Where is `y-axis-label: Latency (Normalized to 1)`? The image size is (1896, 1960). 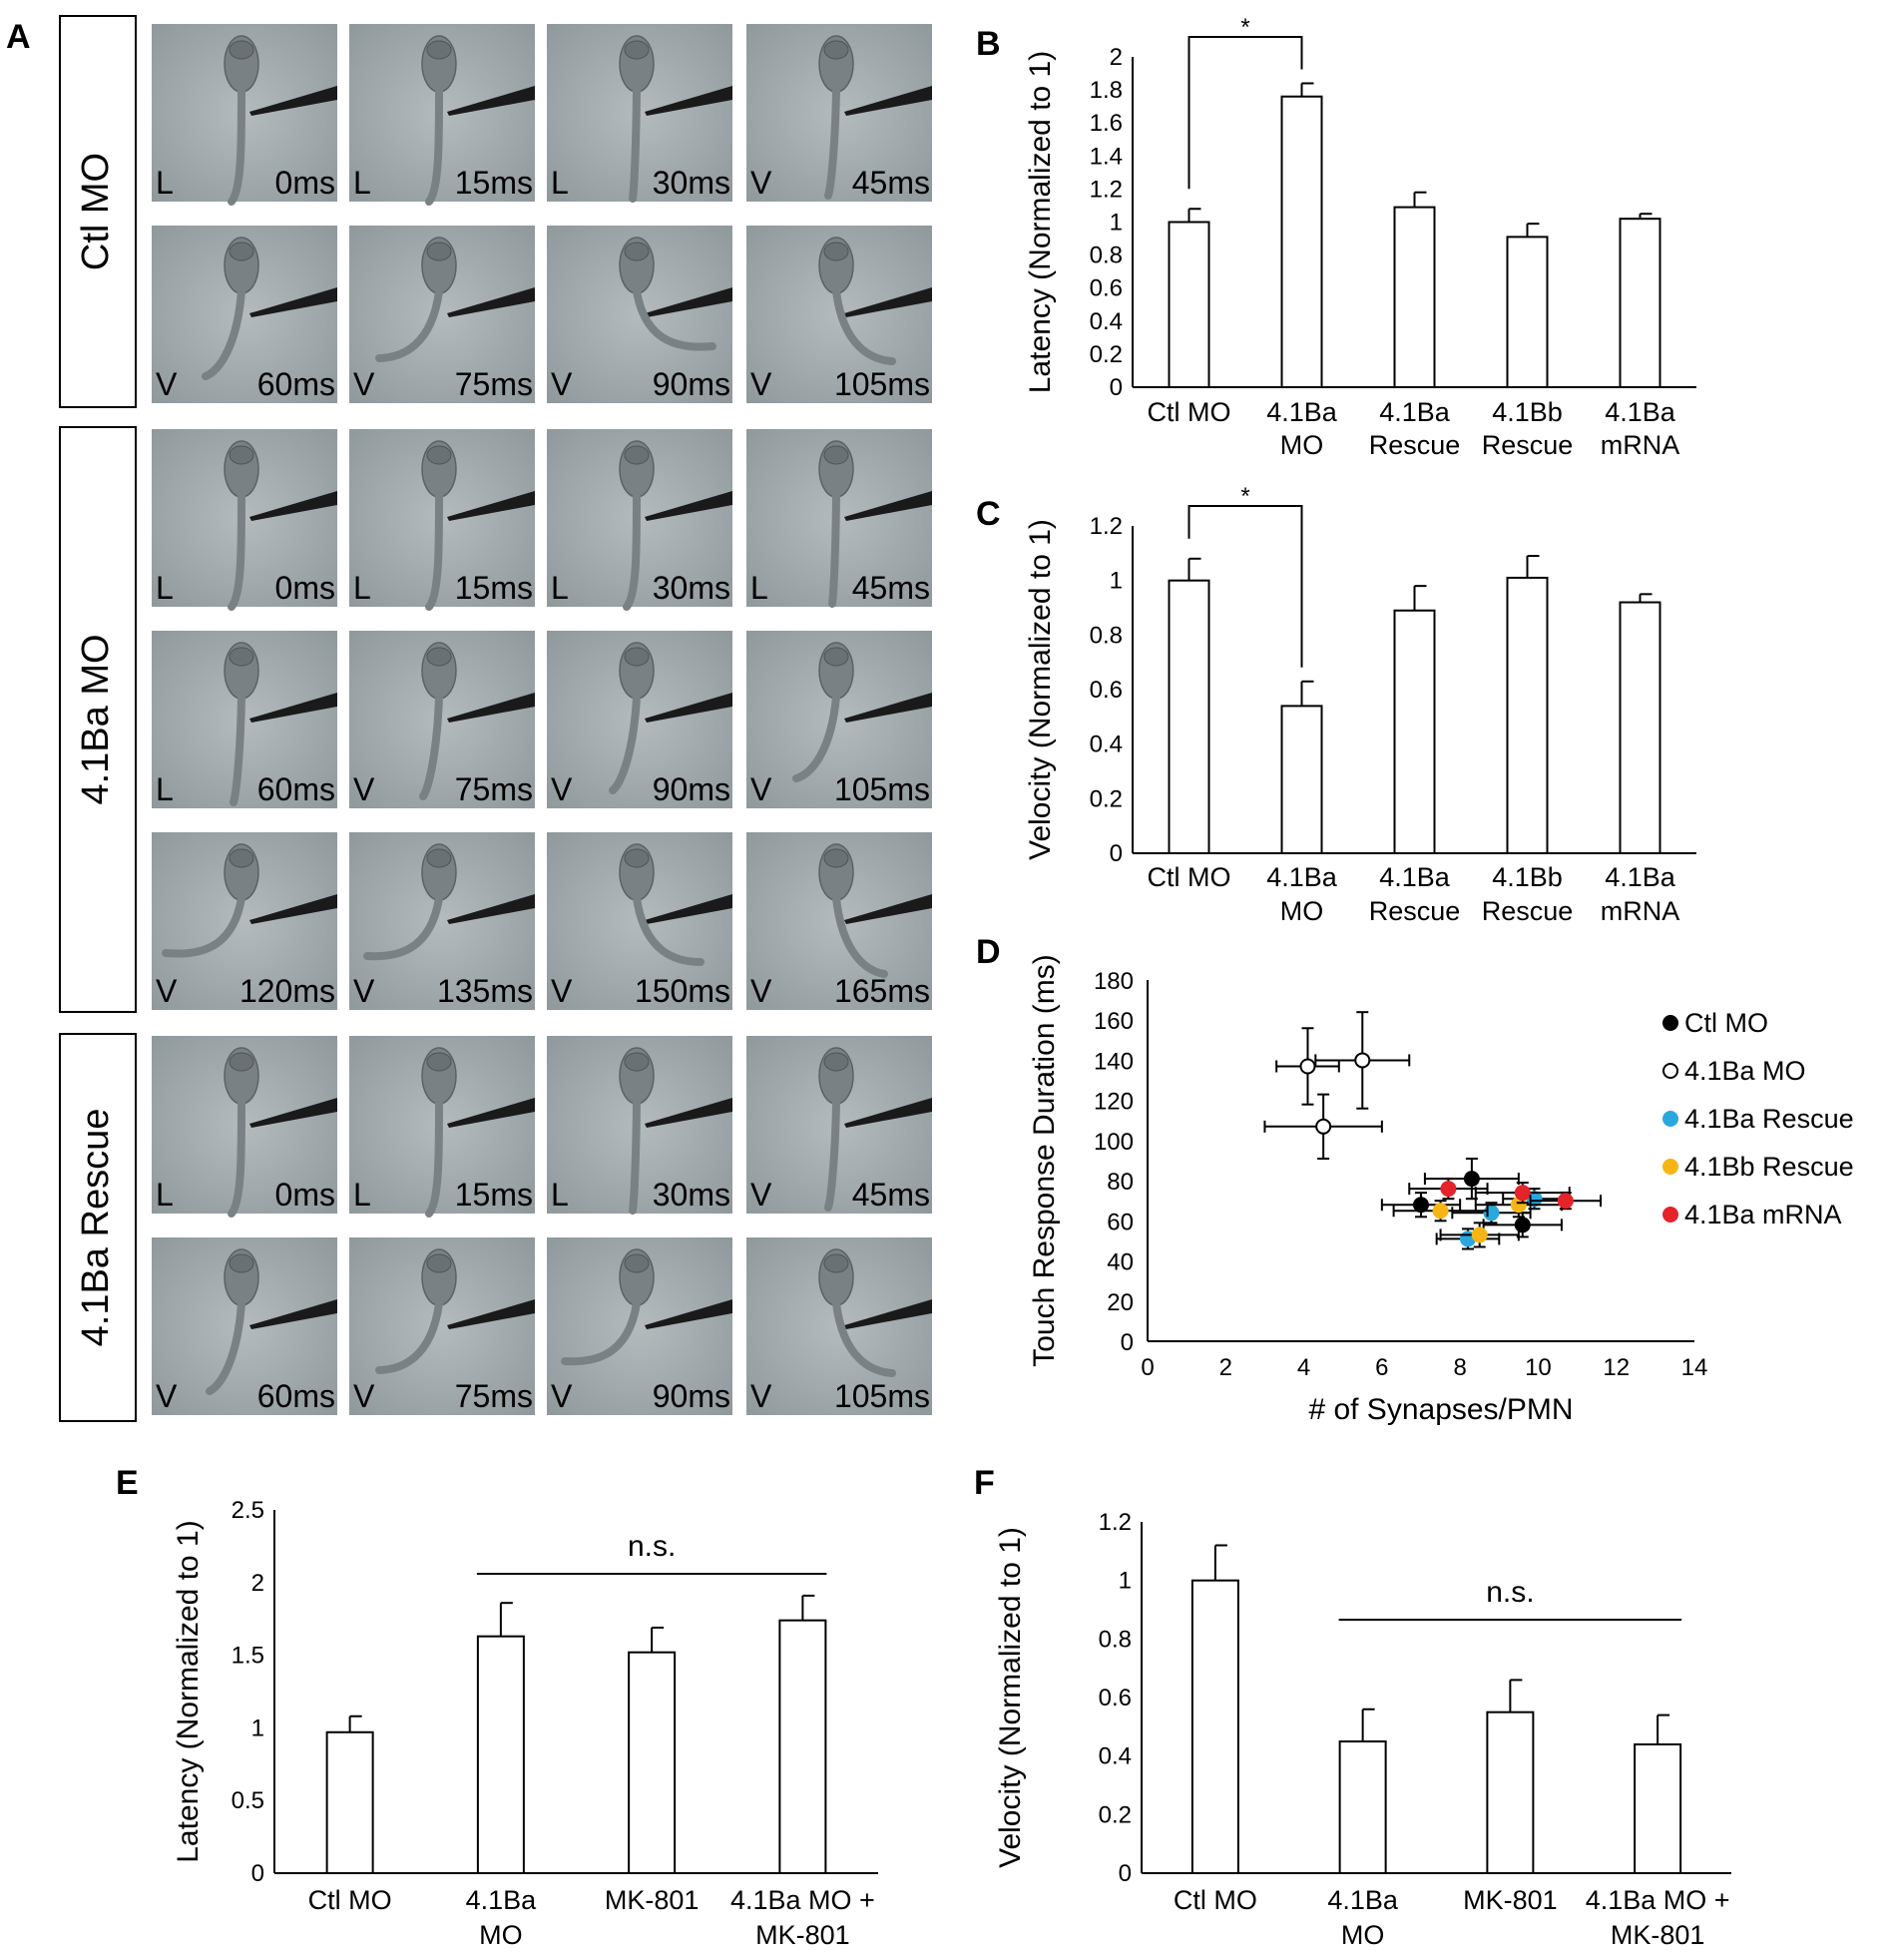 y-axis-label: Latency (Normalized to 1) is located at coordinates (189, 1691).